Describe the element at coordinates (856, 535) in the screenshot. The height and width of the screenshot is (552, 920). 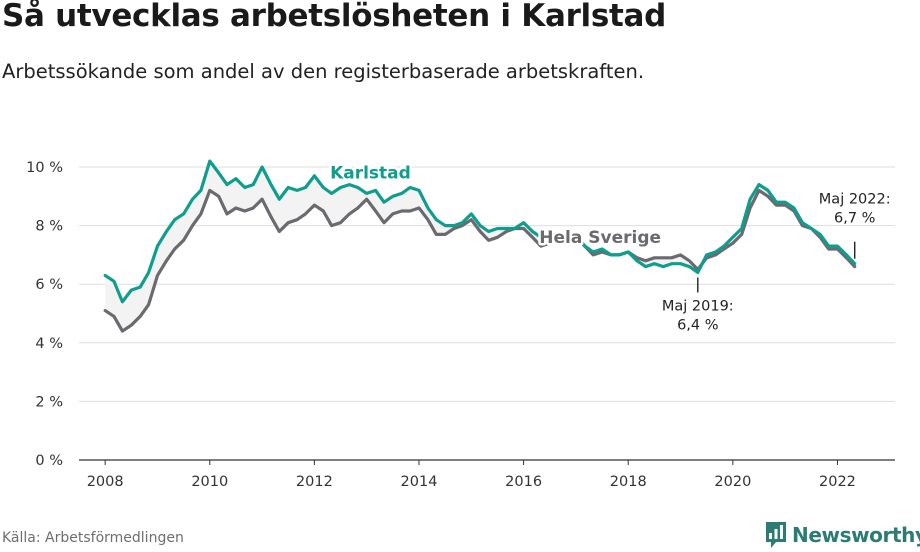
I see `brand-name: Newsworthy` at that location.